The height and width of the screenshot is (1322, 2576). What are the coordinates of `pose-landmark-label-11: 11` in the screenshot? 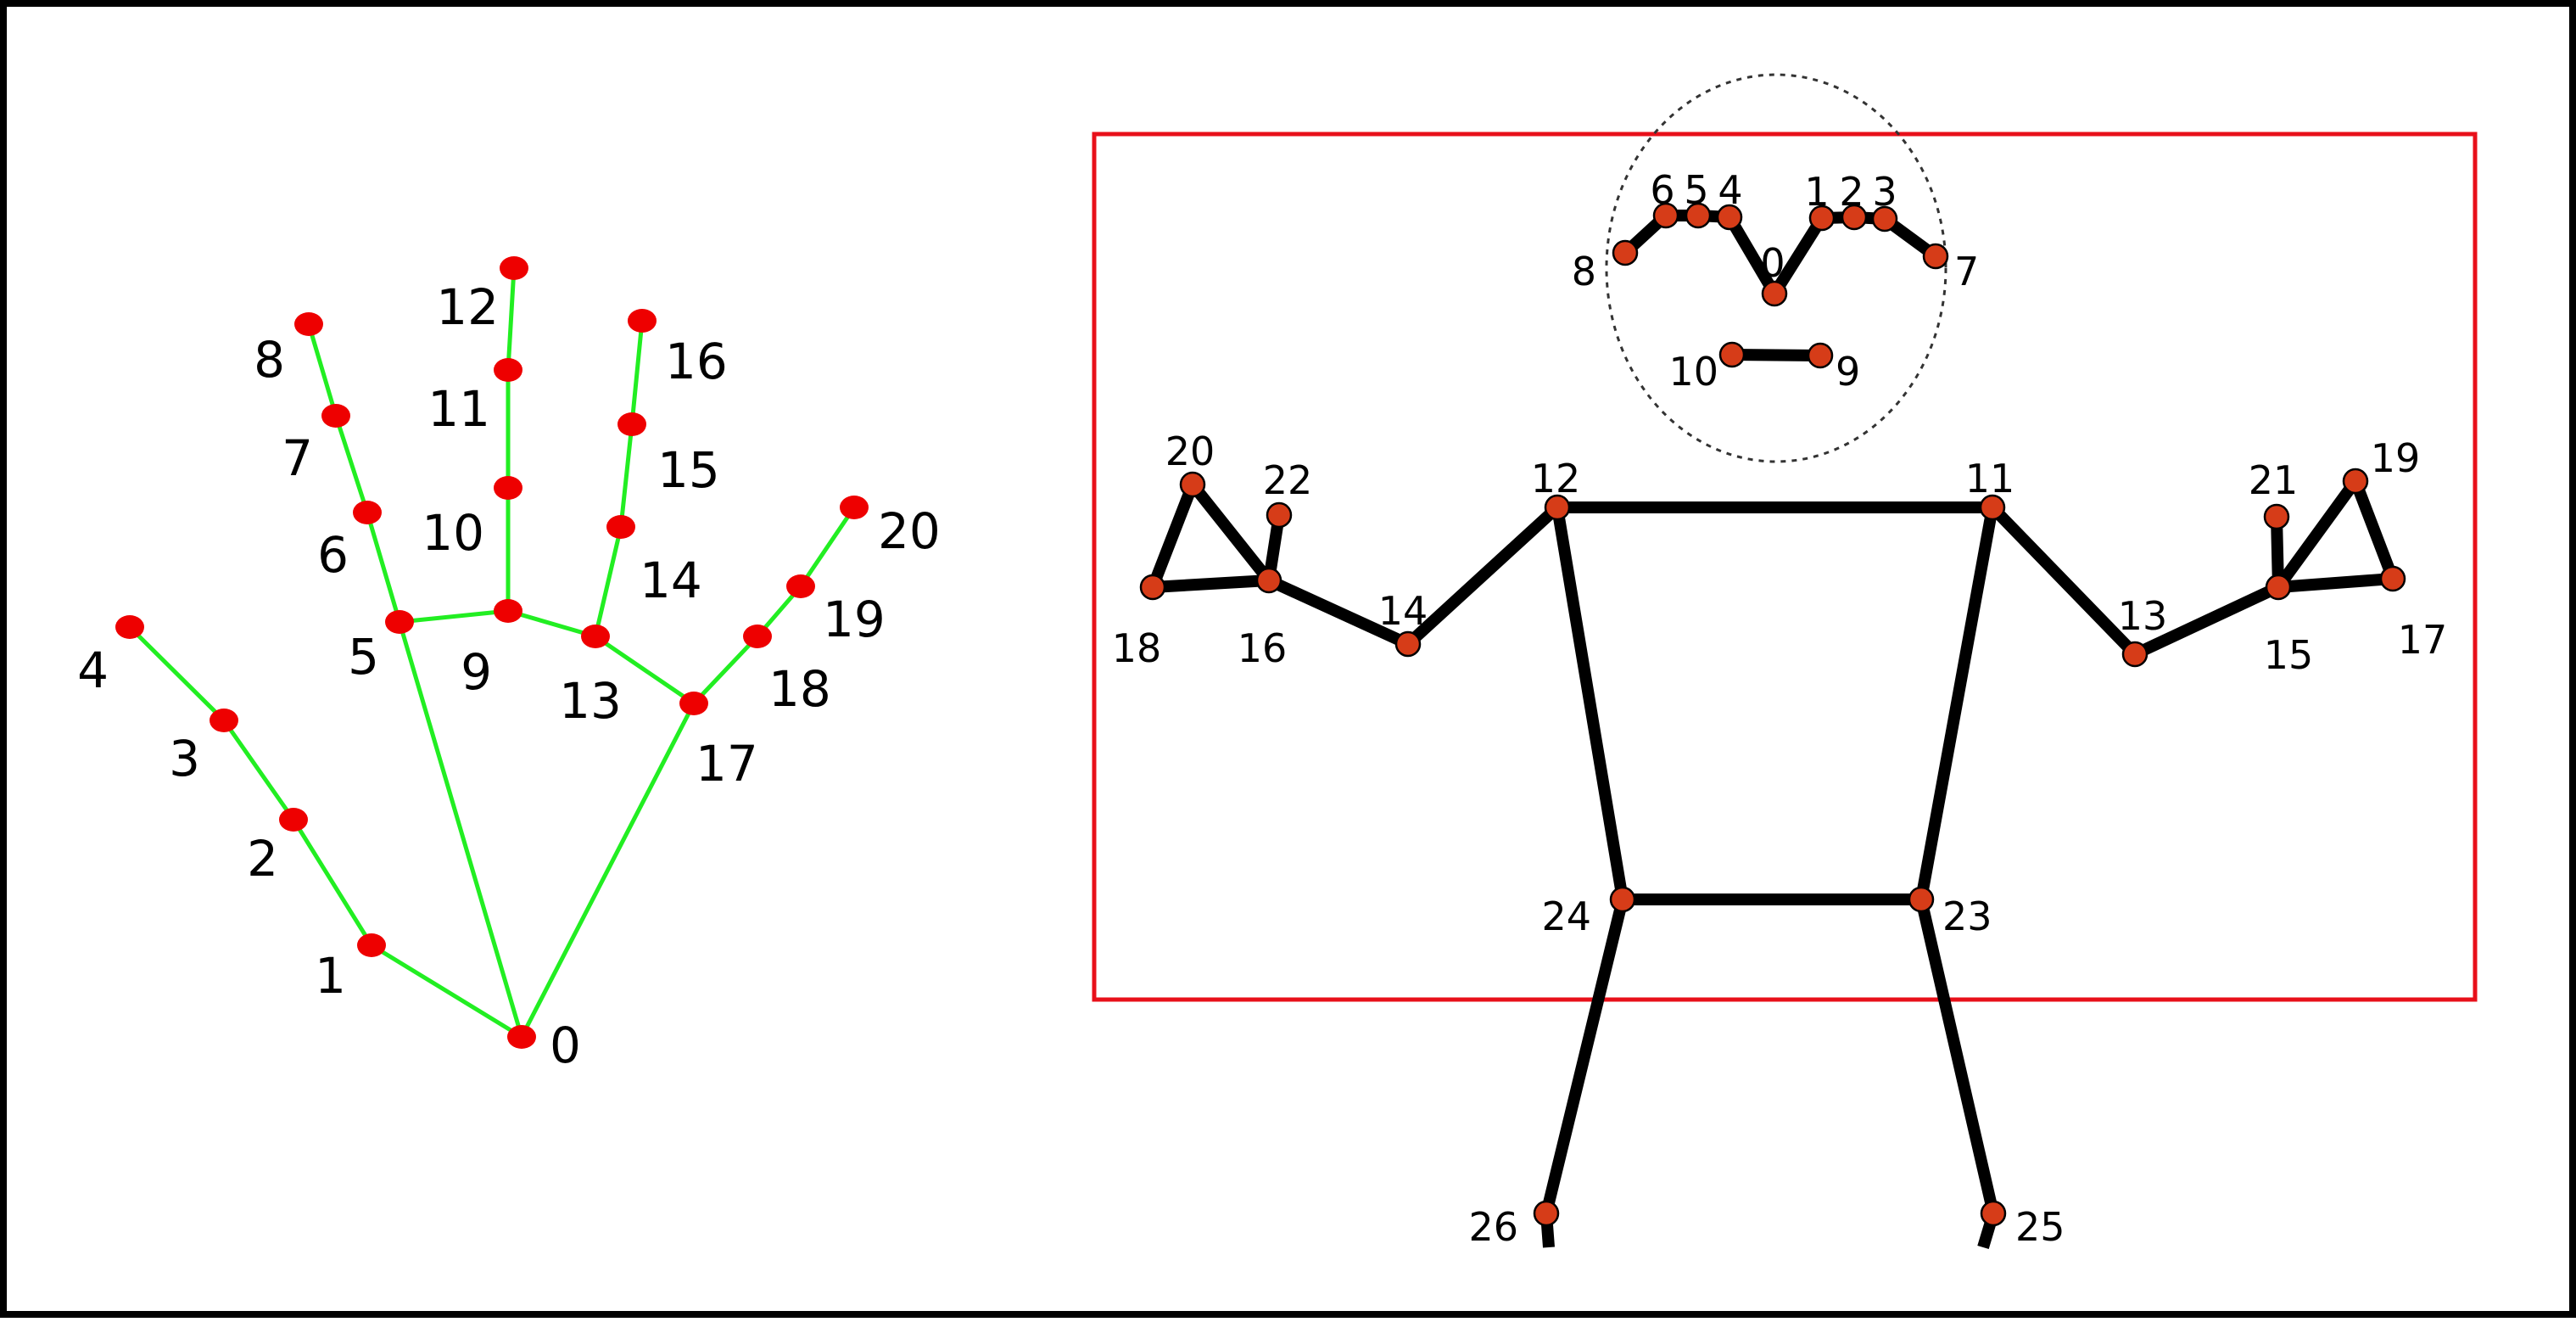 It's located at (1990, 478).